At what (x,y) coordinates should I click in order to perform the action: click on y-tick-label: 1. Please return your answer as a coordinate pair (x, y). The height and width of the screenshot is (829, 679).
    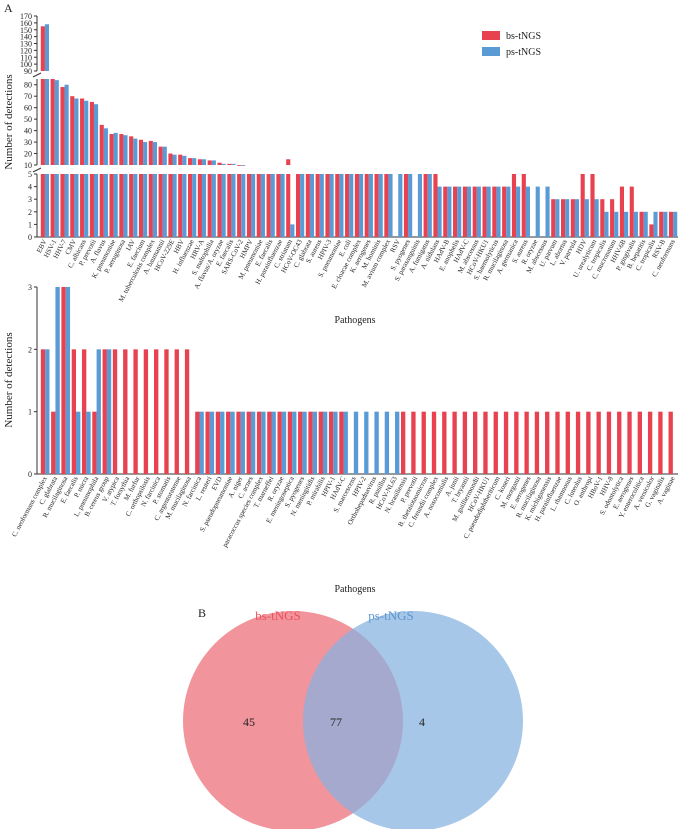
    Looking at the image, I should click on (30, 412).